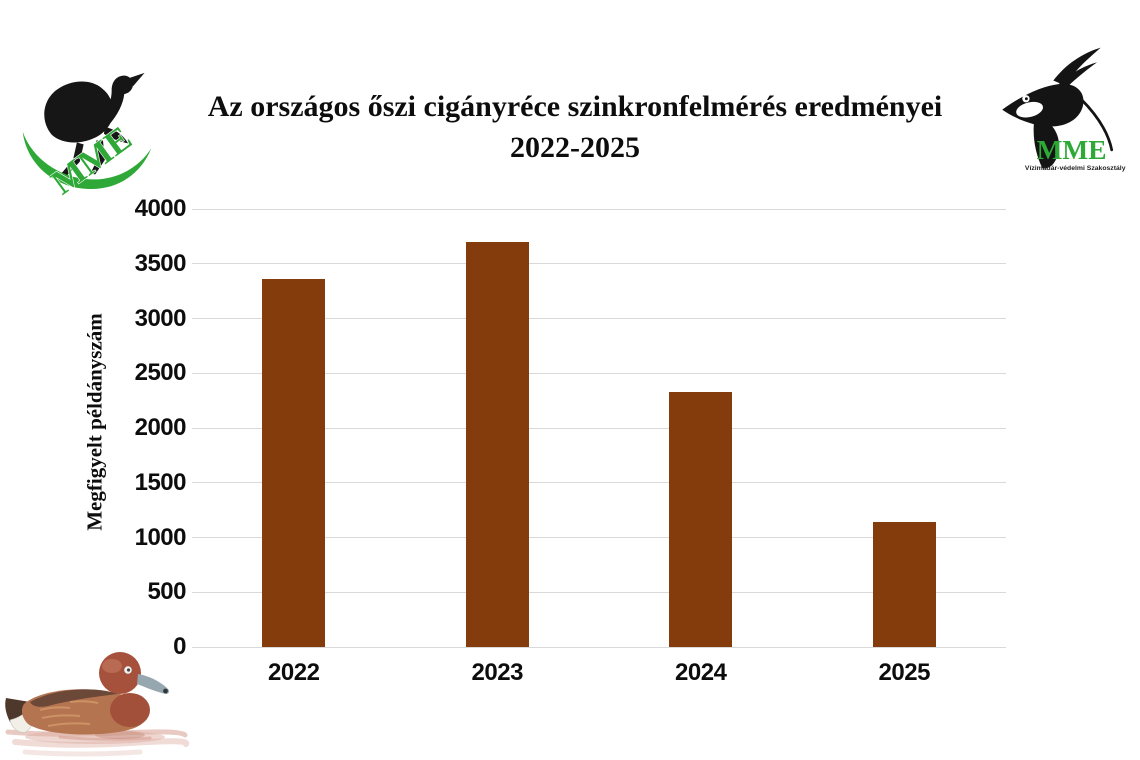  What do you see at coordinates (904, 584) in the screenshot?
I see `bar-2025` at bounding box center [904, 584].